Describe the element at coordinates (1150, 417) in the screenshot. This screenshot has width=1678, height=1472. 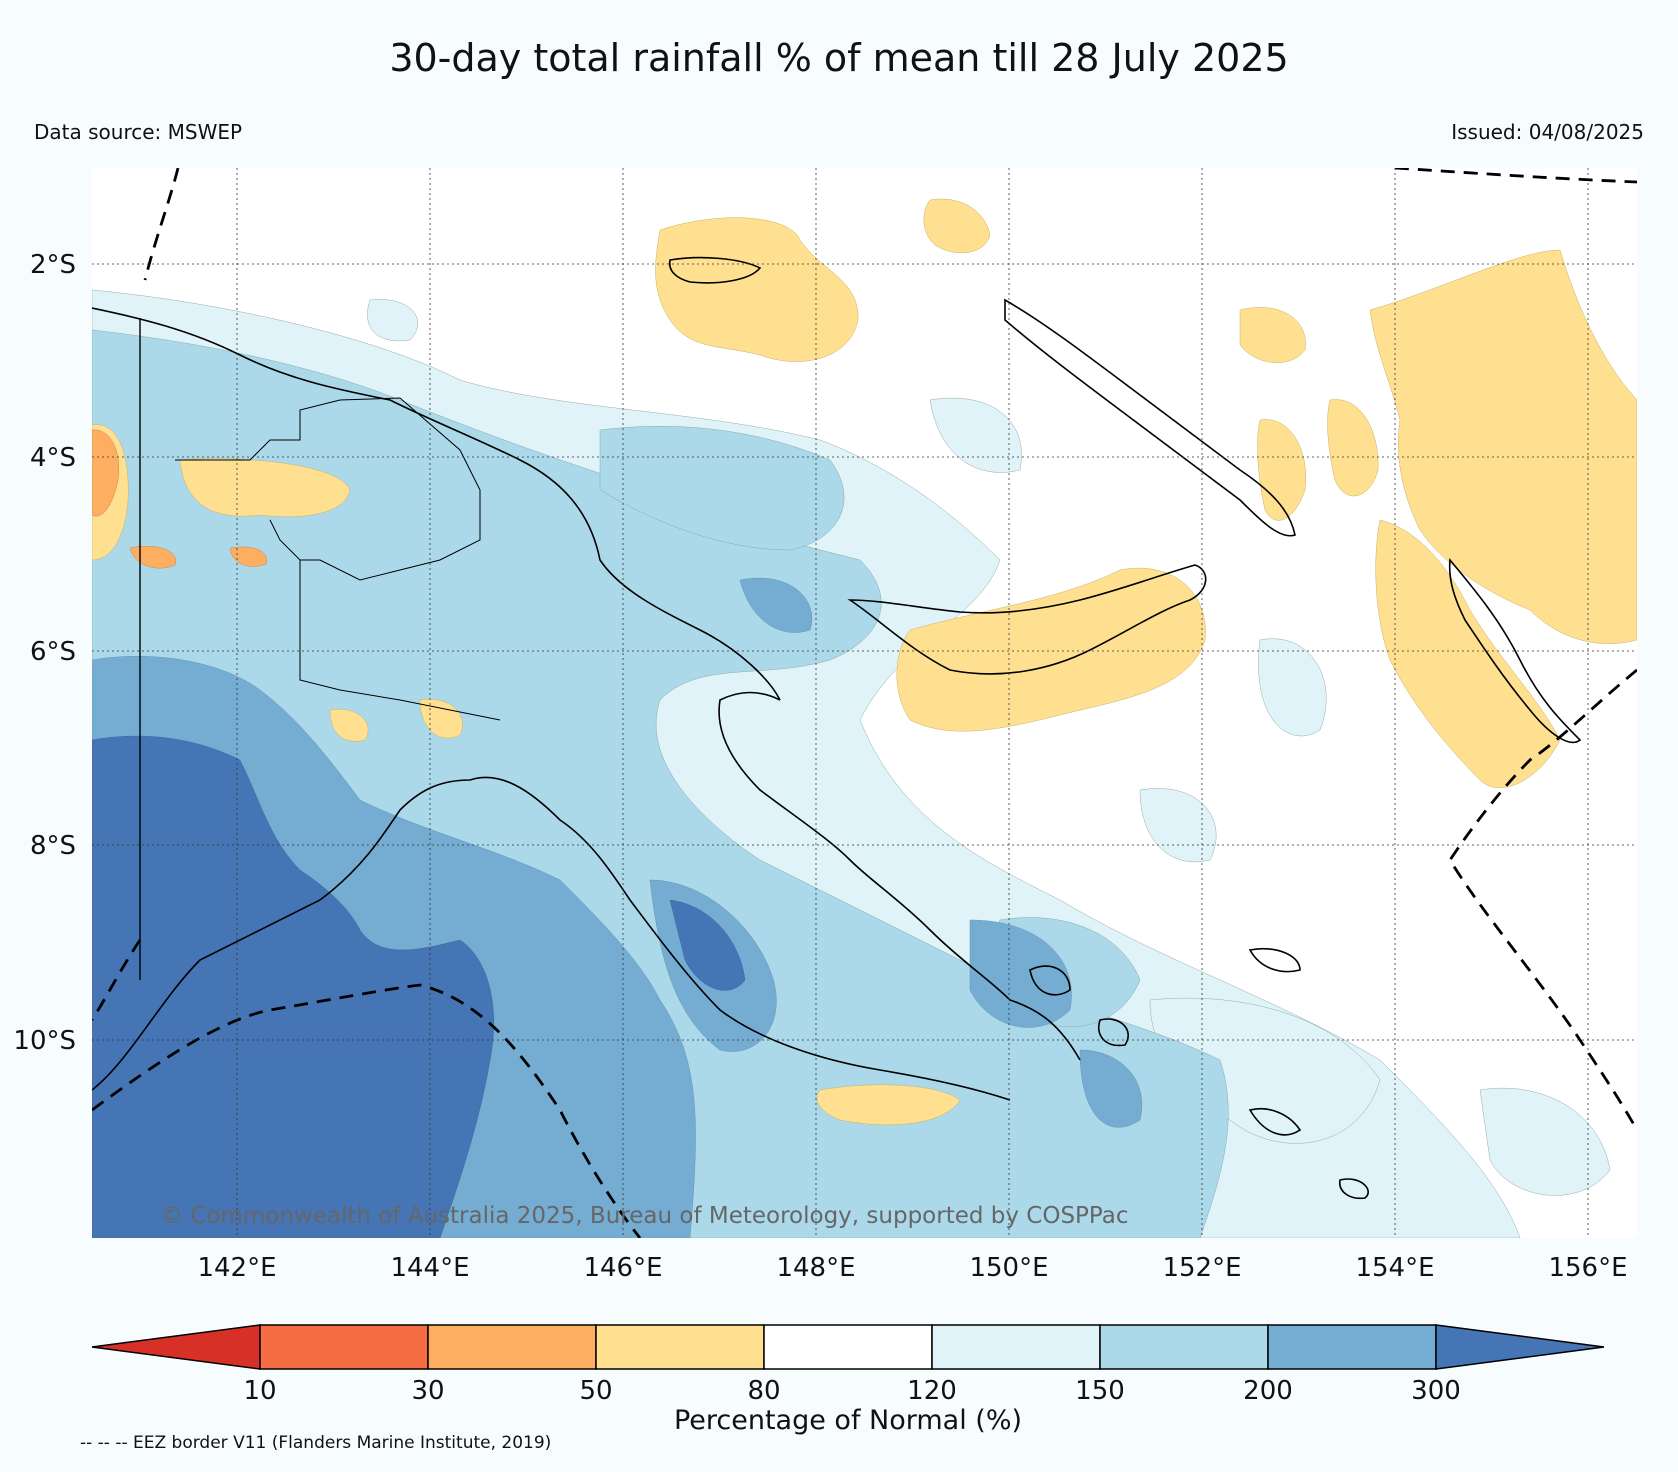
I see `new-ireland` at that location.